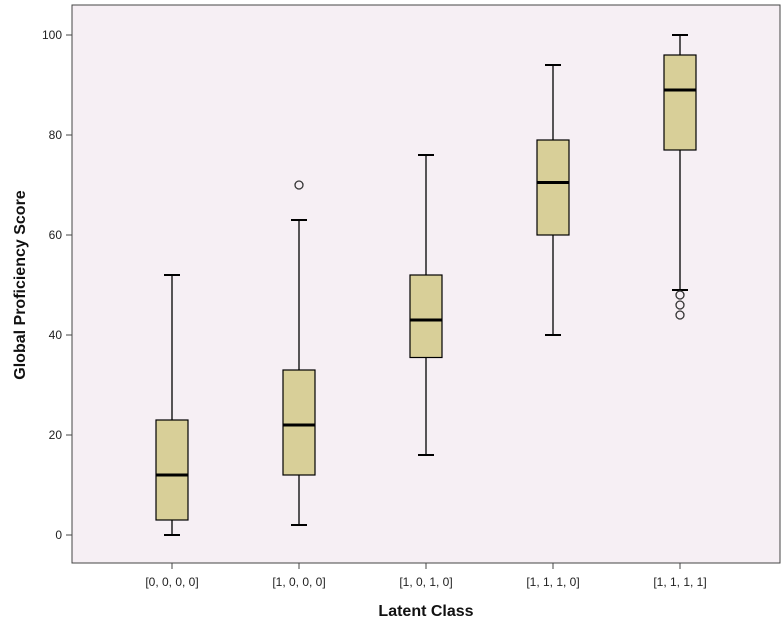 This screenshot has height=623, width=784. What do you see at coordinates (425, 582) in the screenshot?
I see `x-tick-label: [1, 0, 1, 0]` at bounding box center [425, 582].